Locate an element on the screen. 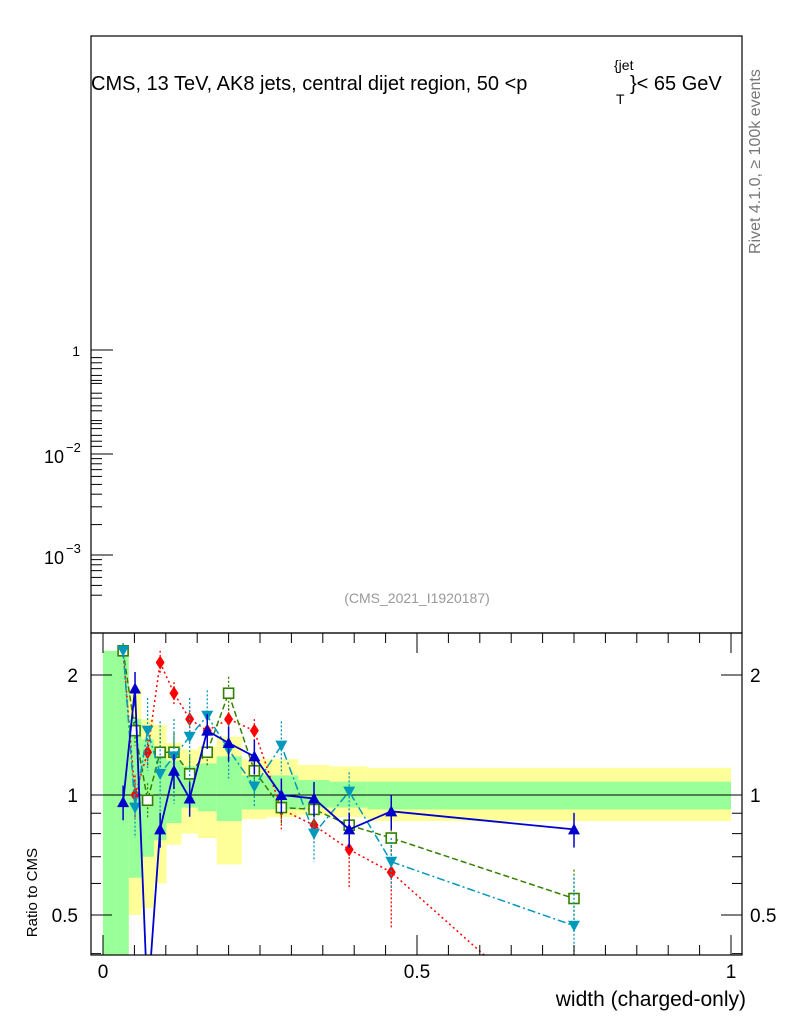 This screenshot has width=786, height=1024. ratio-ytick-label-right: 2 is located at coordinates (755, 676).